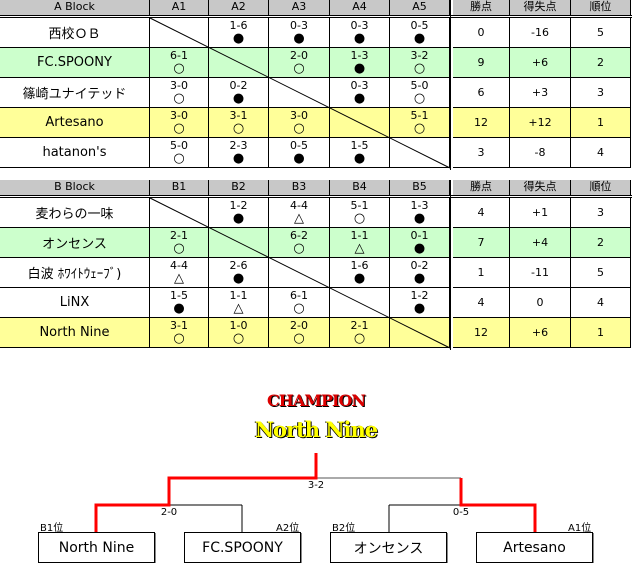 The width and height of the screenshot is (632, 563). Describe the element at coordinates (75, 33) in the screenshot. I see `team-name: 西校ＯＢ` at that location.